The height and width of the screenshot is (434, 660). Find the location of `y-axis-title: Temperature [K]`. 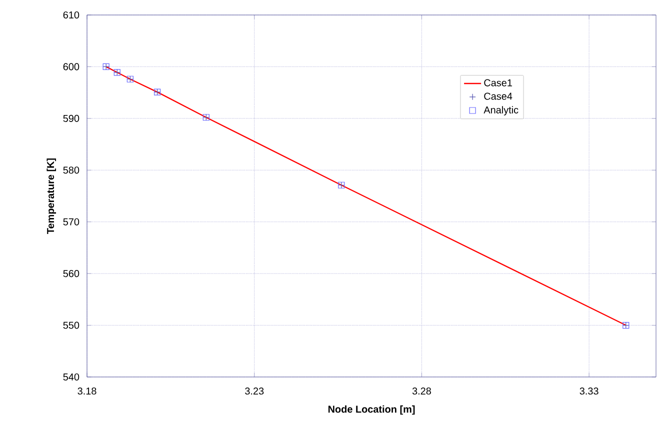

y-axis-title: Temperature [K] is located at coordinates (51, 196).